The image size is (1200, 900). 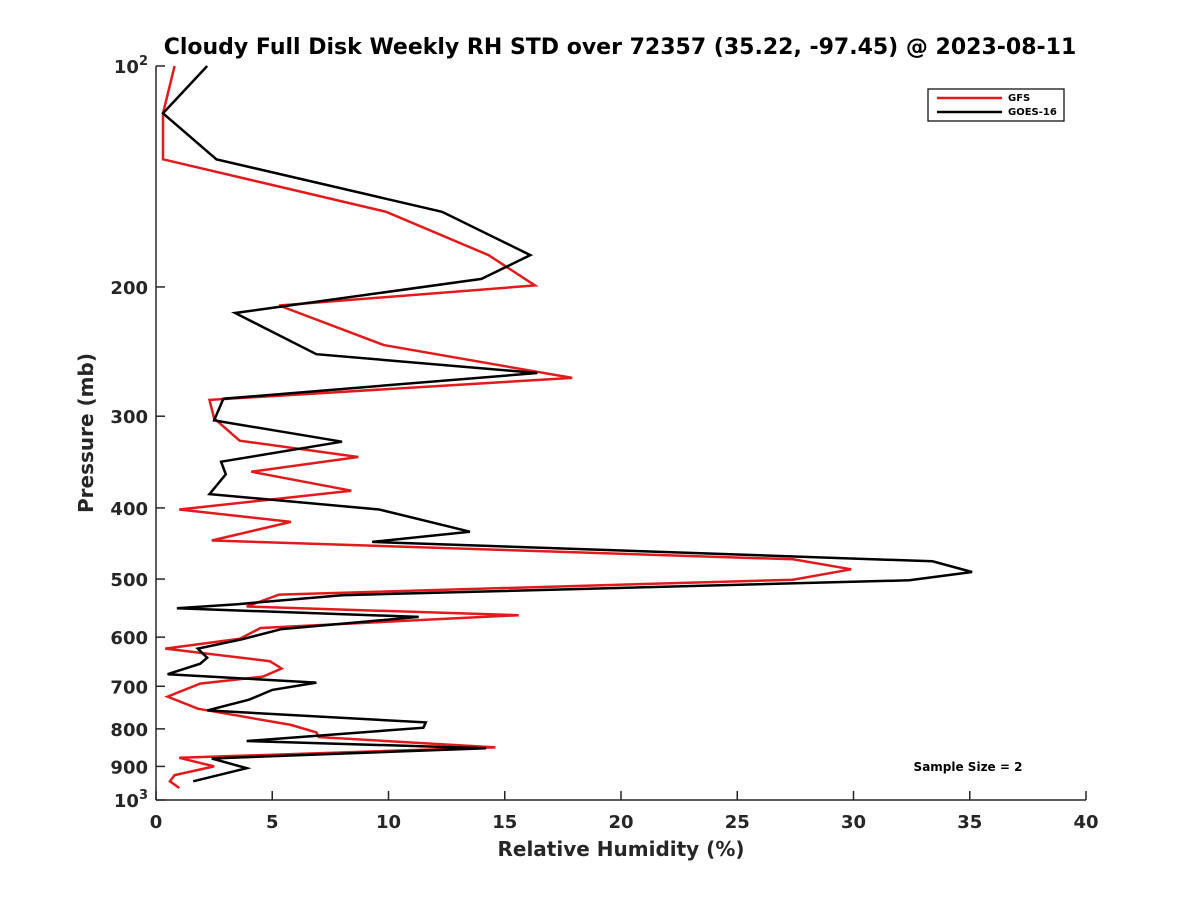 I want to click on x-tick-label: 40, so click(x=1085, y=822).